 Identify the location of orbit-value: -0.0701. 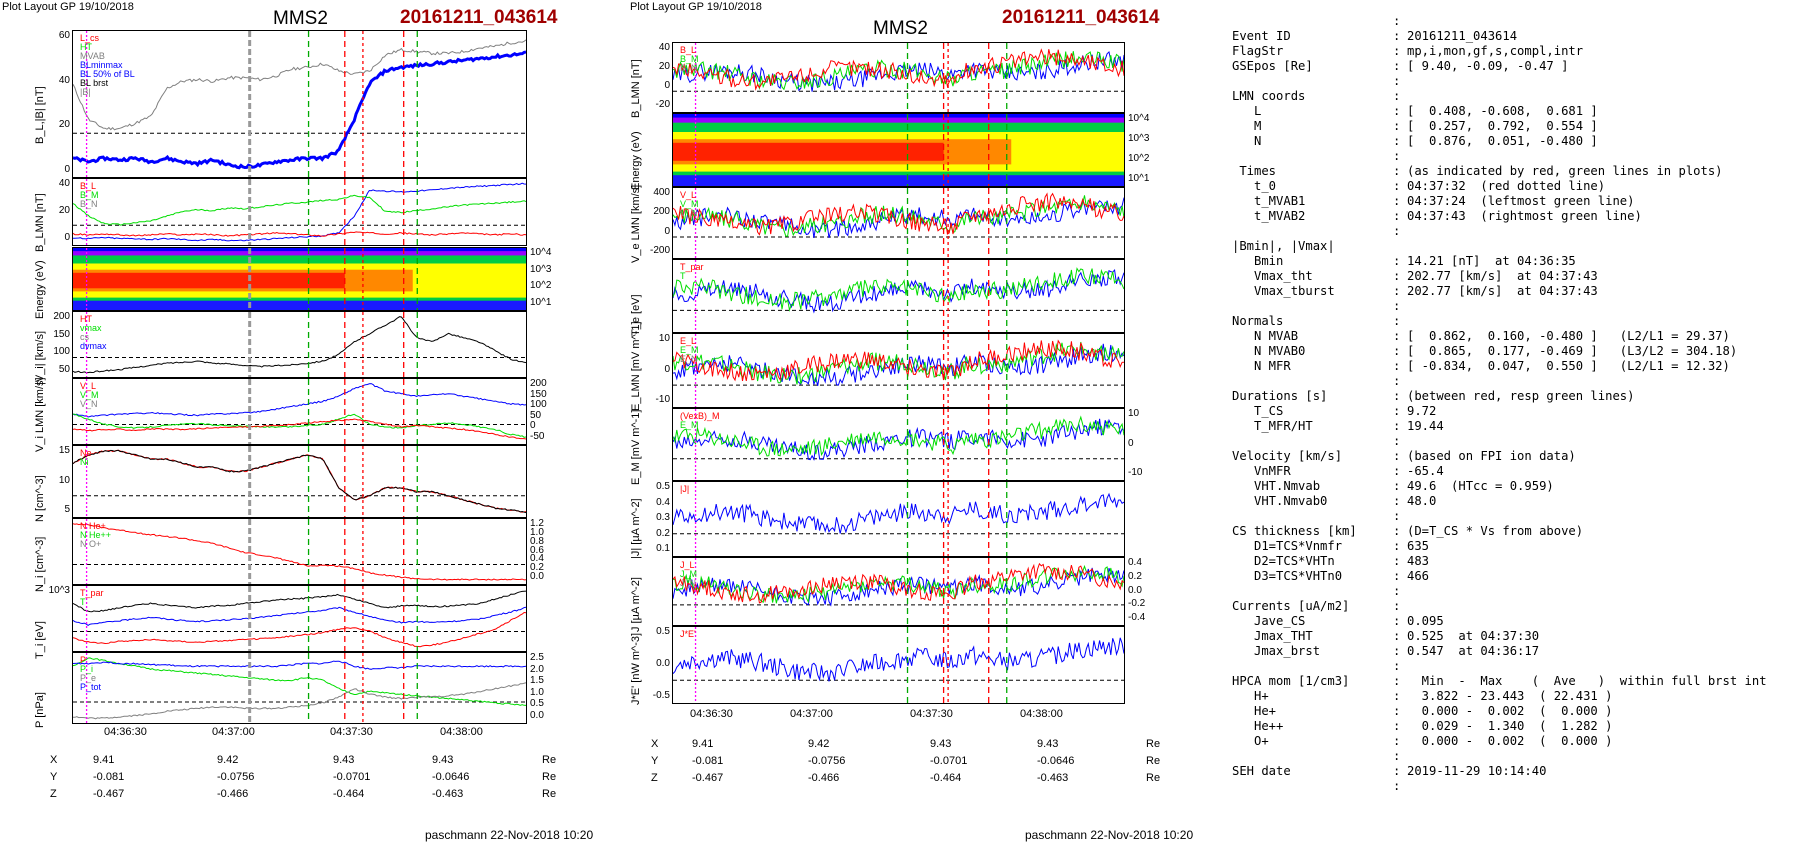
(352, 777).